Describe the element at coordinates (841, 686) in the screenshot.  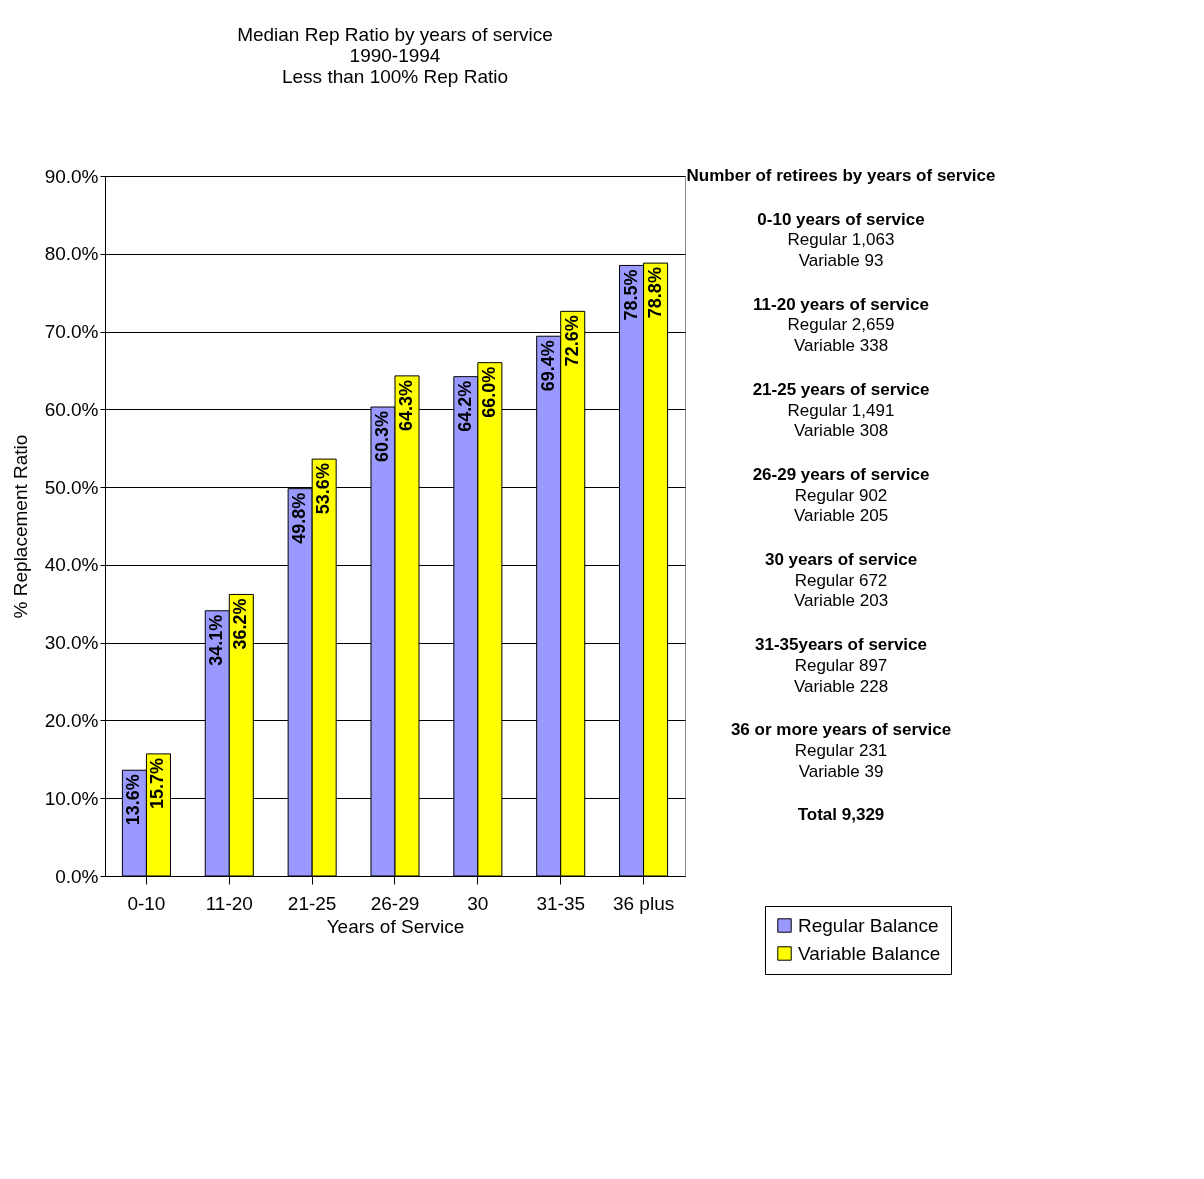
I see `text: Variable 228` at that location.